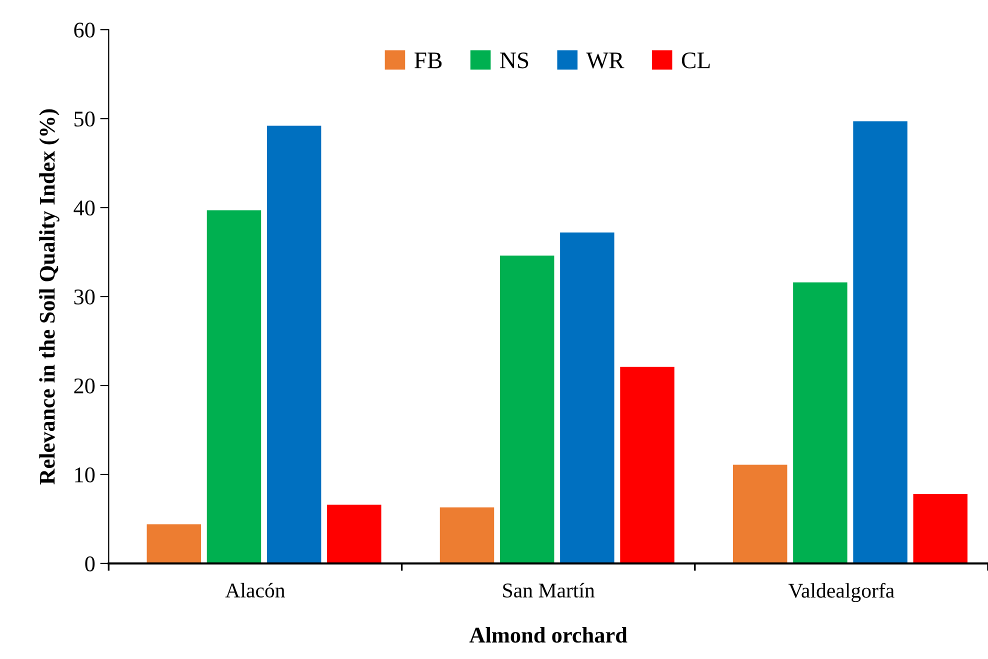 This screenshot has height=659, width=988. What do you see at coordinates (841, 592) in the screenshot?
I see `x-tick-label: Valdealgorfa` at bounding box center [841, 592].